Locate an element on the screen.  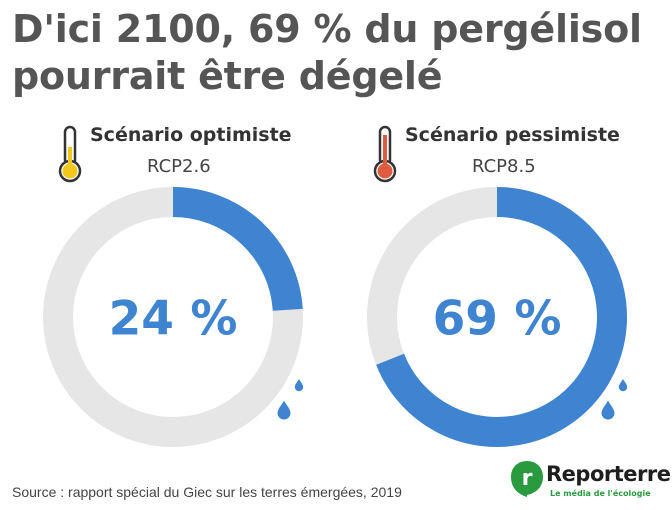
center-value-label: 69 % is located at coordinates (497, 319).